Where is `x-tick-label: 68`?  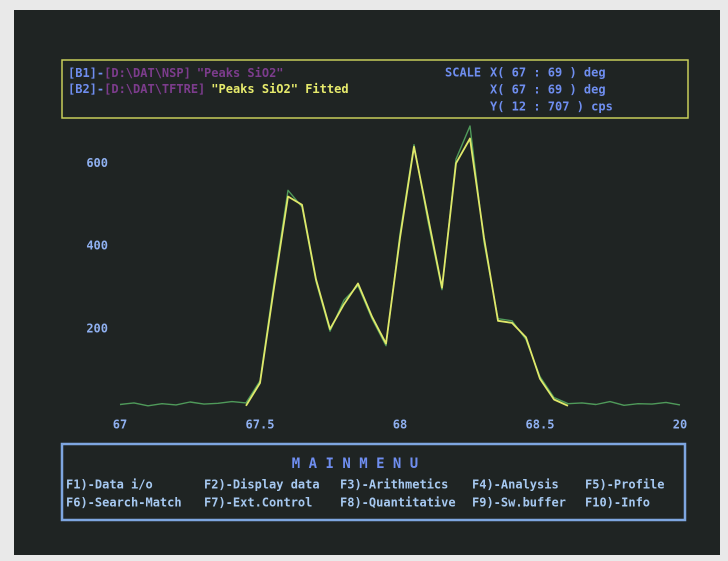
x-tick-label: 68 is located at coordinates (400, 425).